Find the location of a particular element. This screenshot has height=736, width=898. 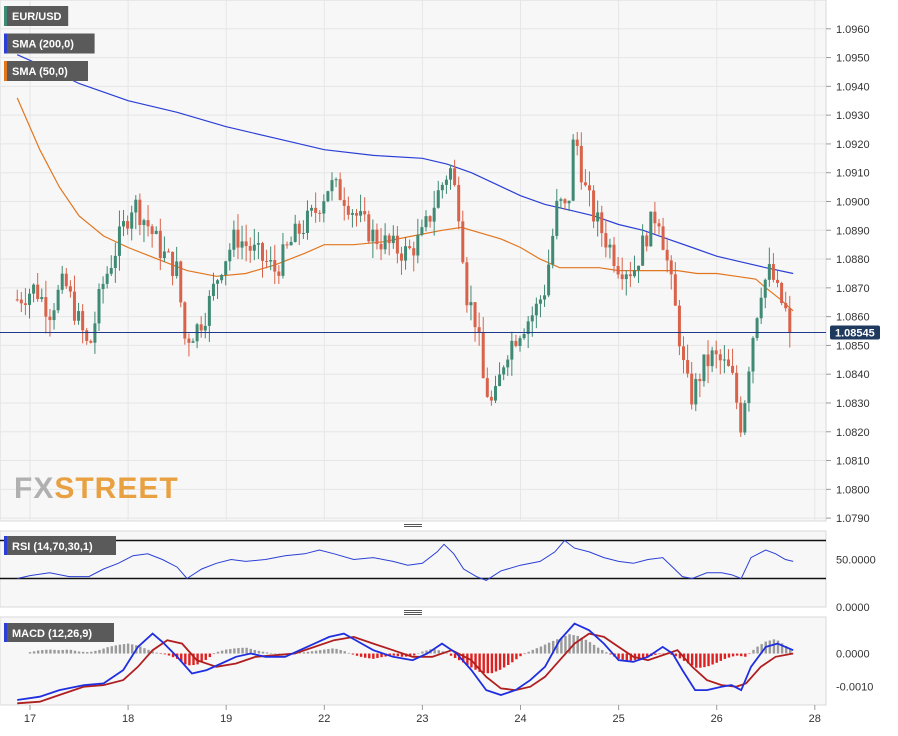

y-tick-label: 1.0790 is located at coordinates (853, 519).